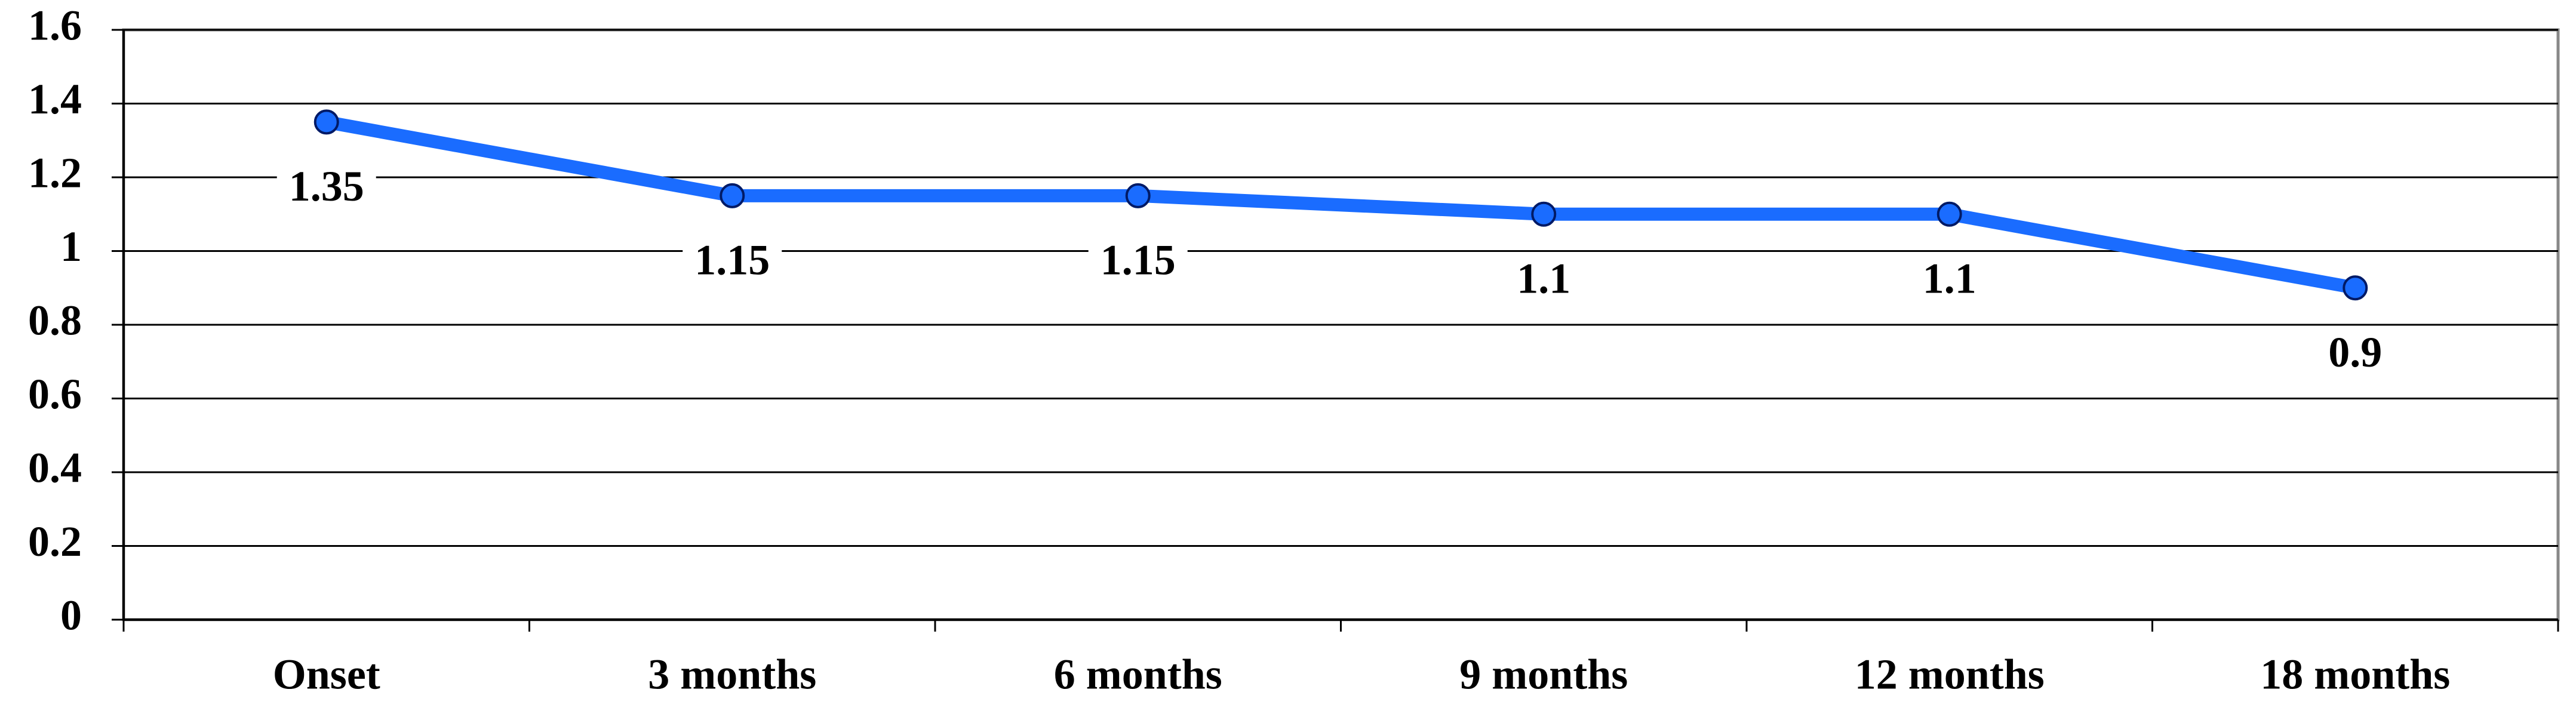 The width and height of the screenshot is (2576, 714). What do you see at coordinates (55, 542) in the screenshot?
I see `y-tick-label: 0.2` at bounding box center [55, 542].